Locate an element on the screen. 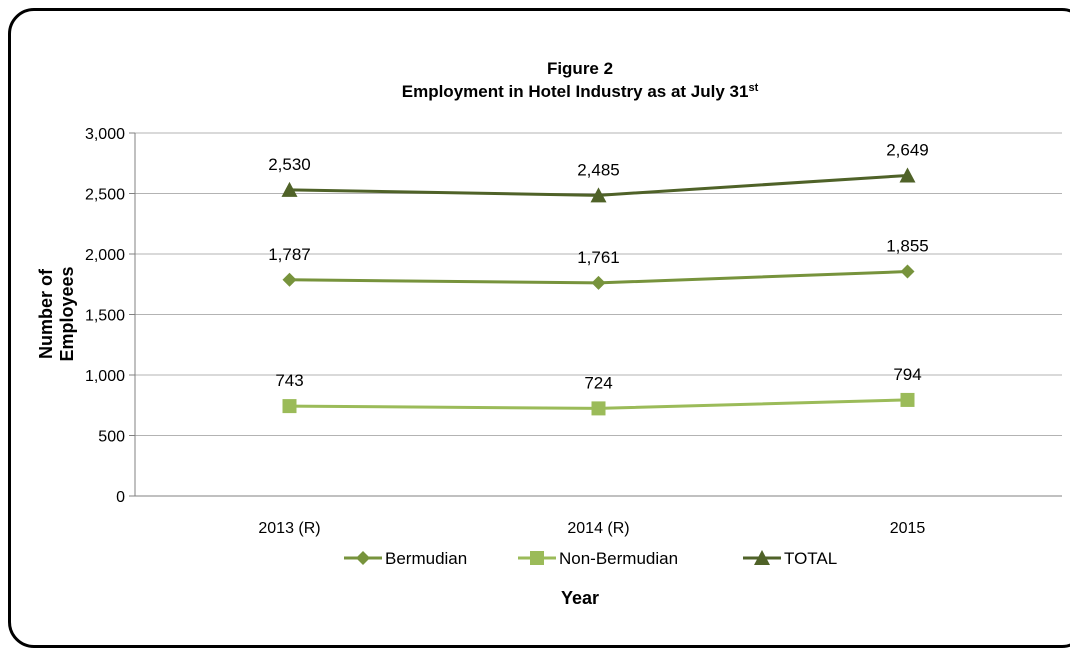  y-tick-label: 0 is located at coordinates (120, 497).